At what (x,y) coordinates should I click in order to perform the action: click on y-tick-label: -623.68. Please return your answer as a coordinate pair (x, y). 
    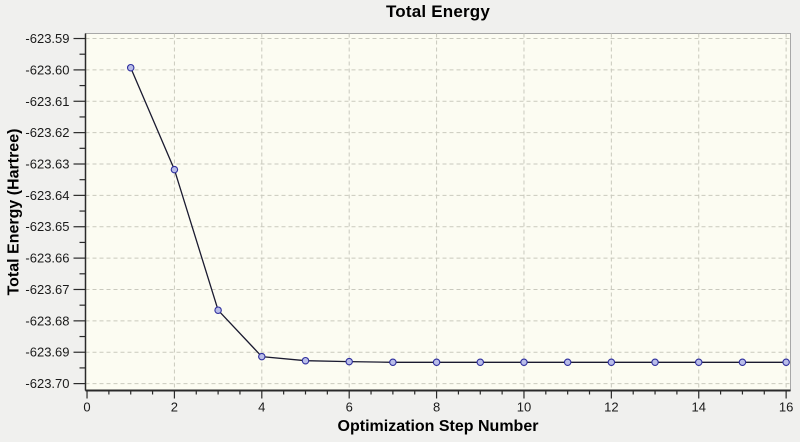
    Looking at the image, I should click on (47, 320).